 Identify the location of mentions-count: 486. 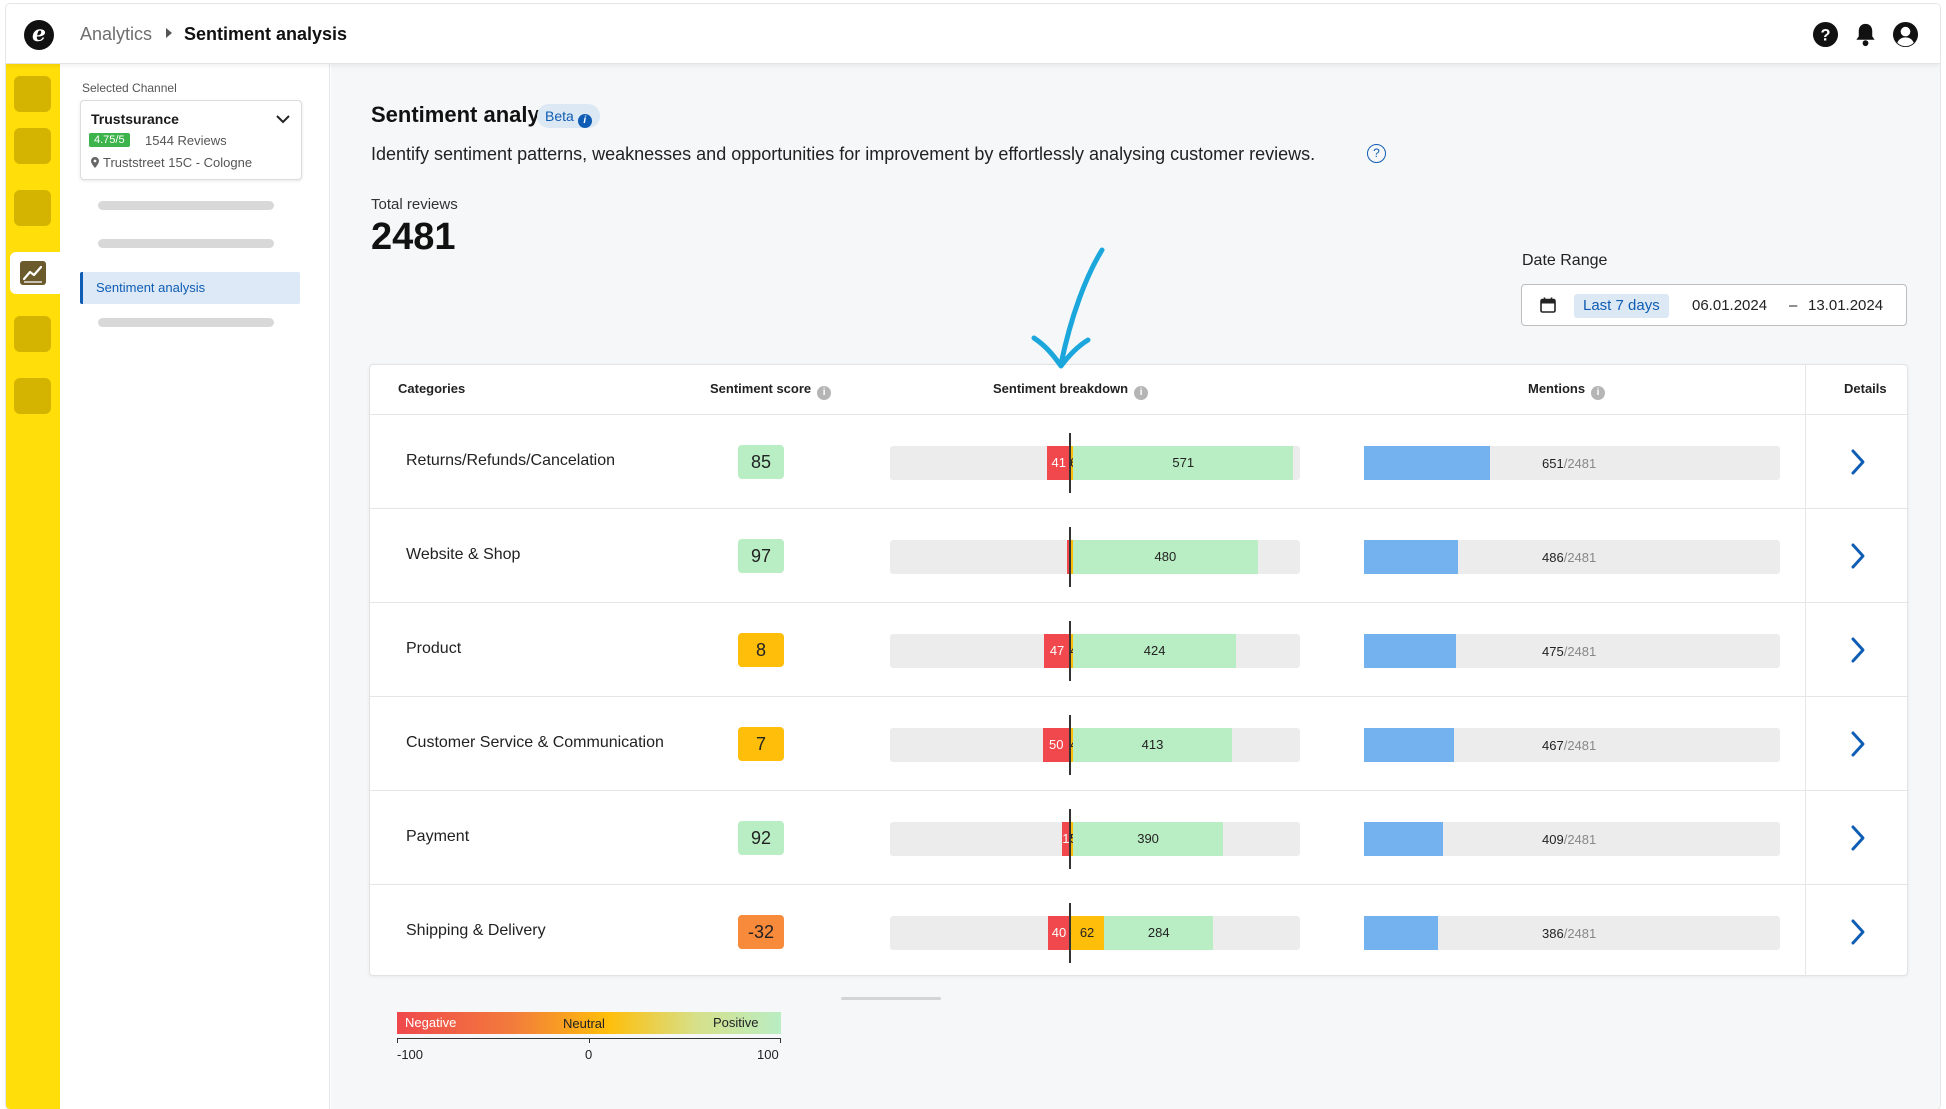
(1553, 557).